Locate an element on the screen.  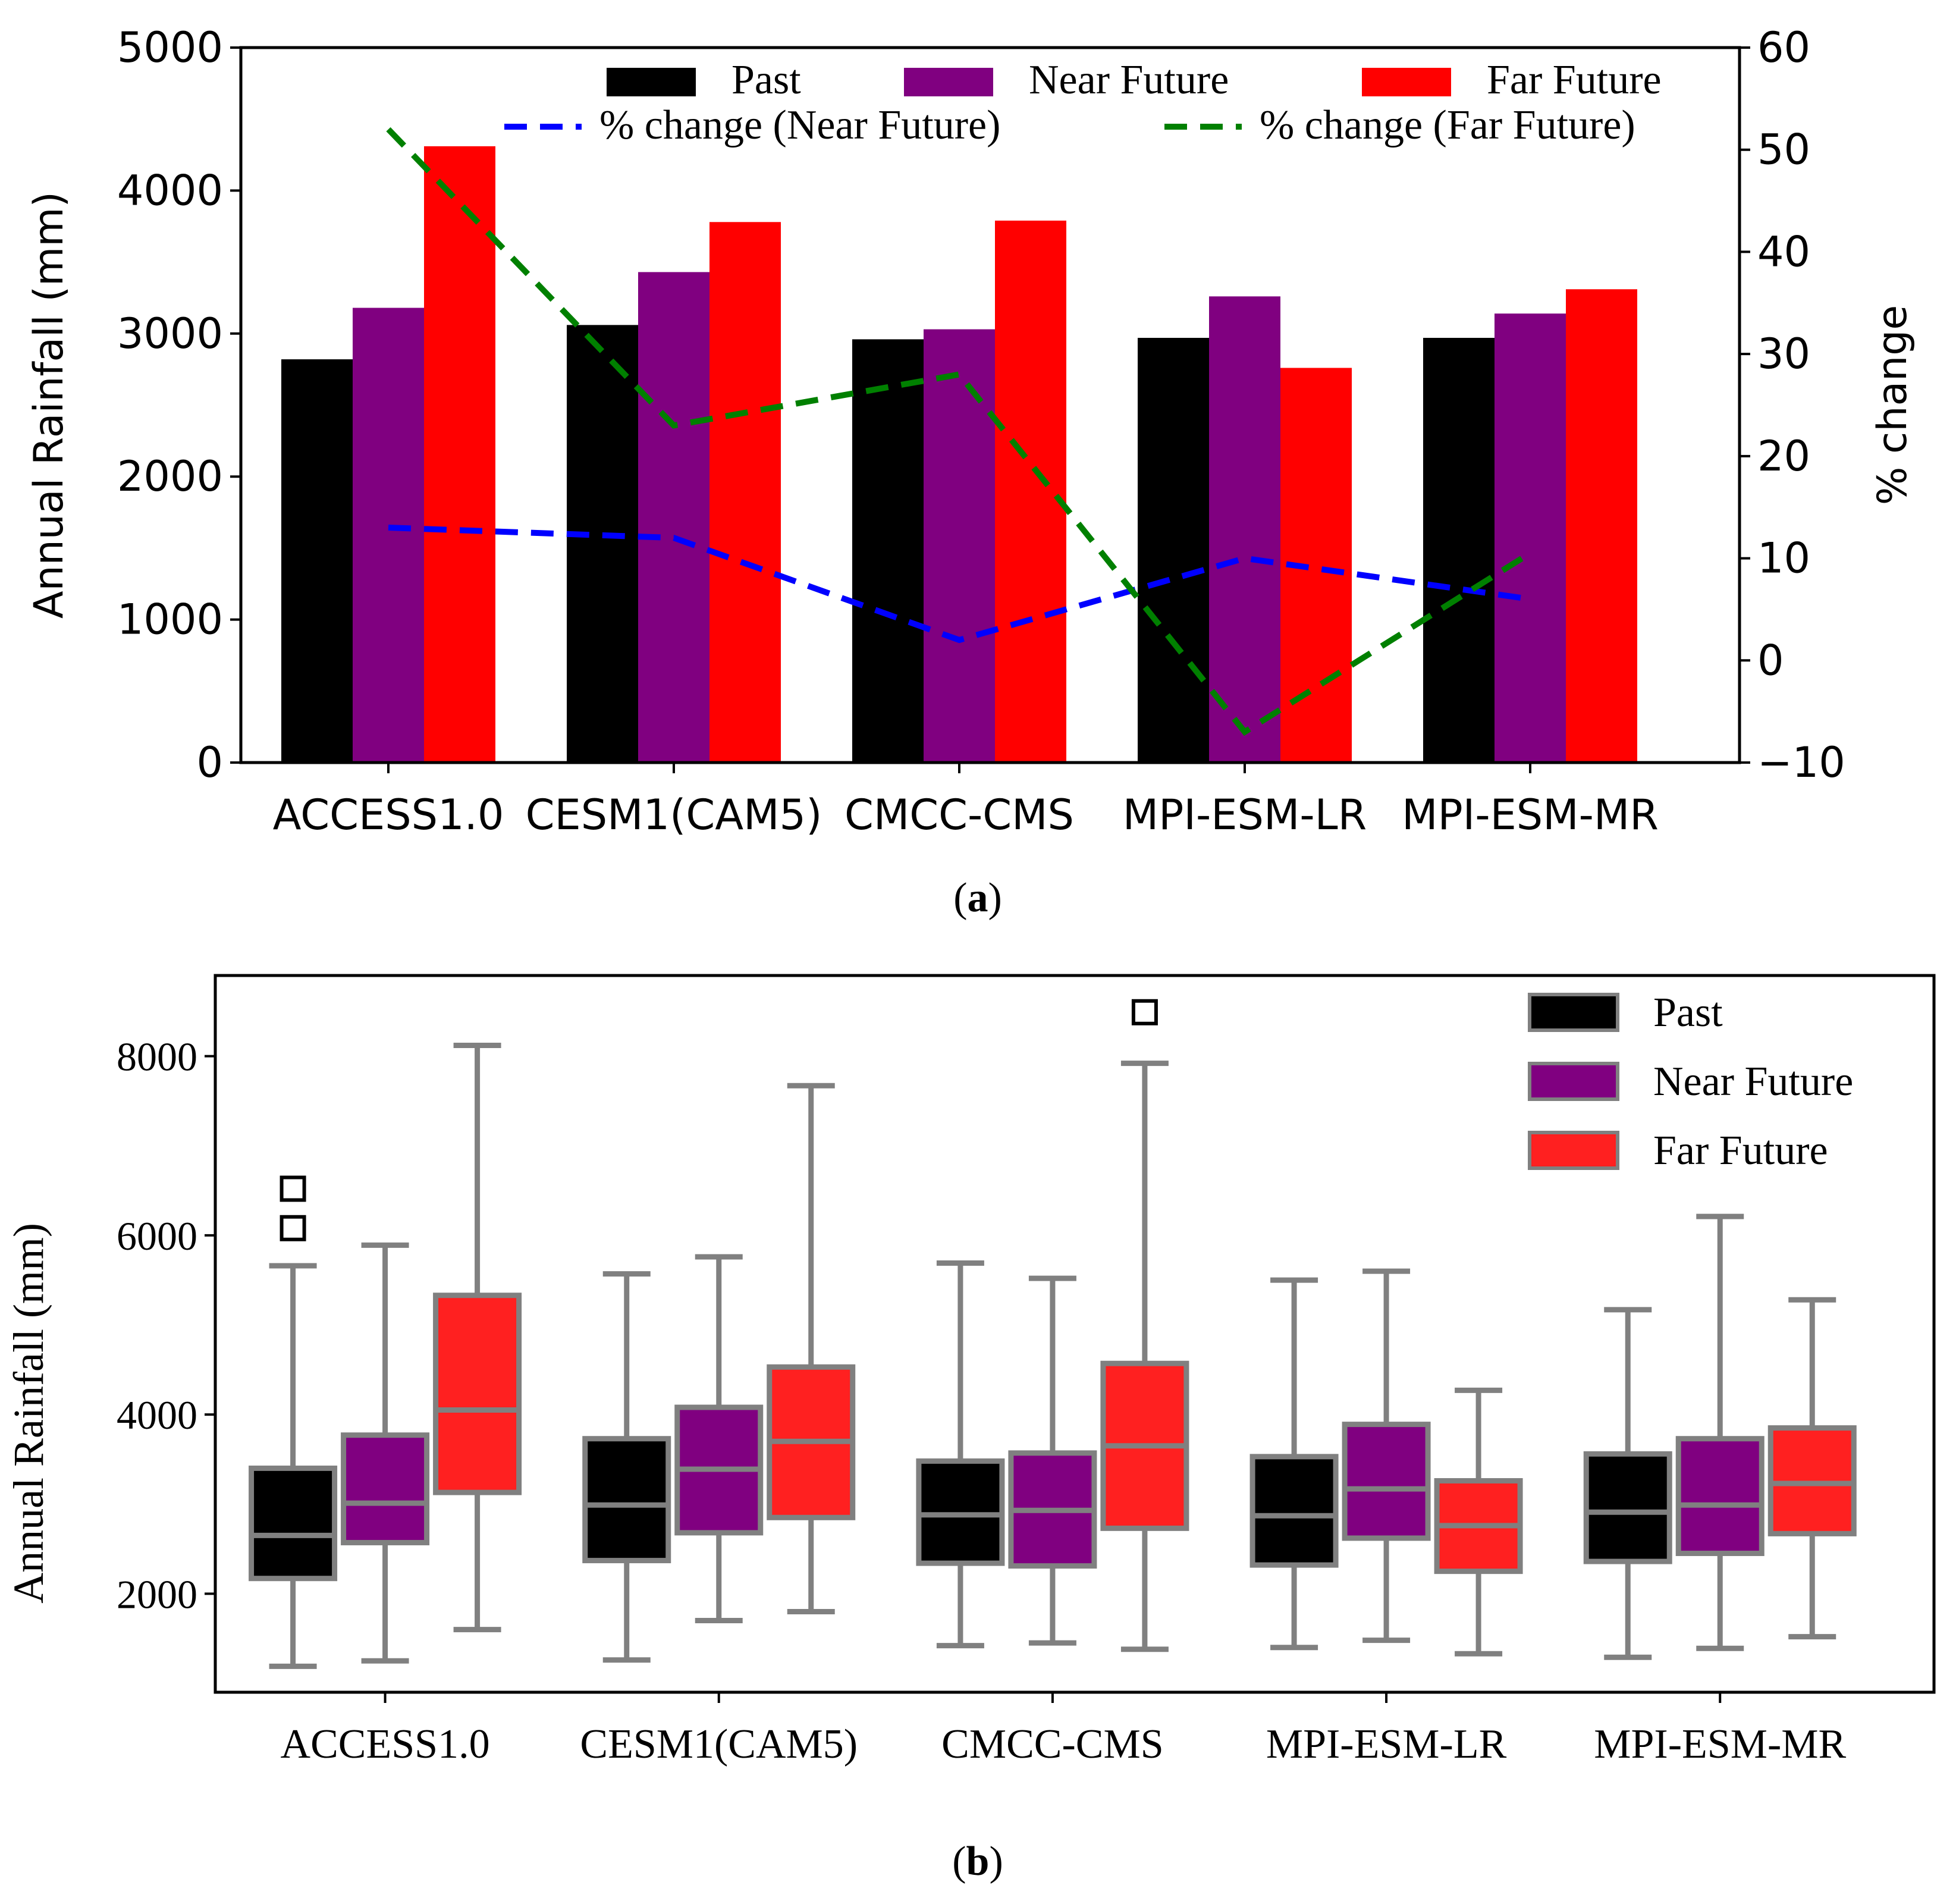
y2-tick-label-4: 30 is located at coordinates (1783, 354).